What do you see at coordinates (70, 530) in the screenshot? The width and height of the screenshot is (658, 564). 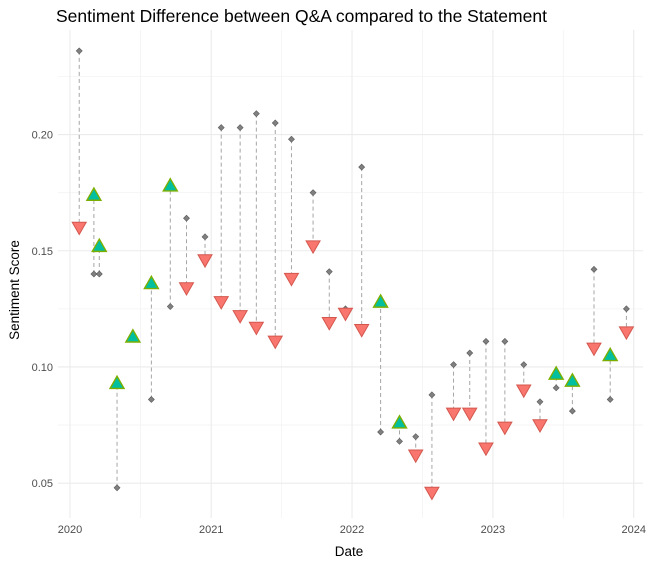 I see `x-tick-label: 2020` at bounding box center [70, 530].